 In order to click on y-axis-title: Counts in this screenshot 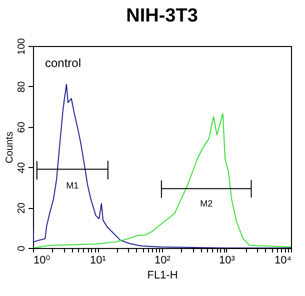, I will do `click(10, 148)`.